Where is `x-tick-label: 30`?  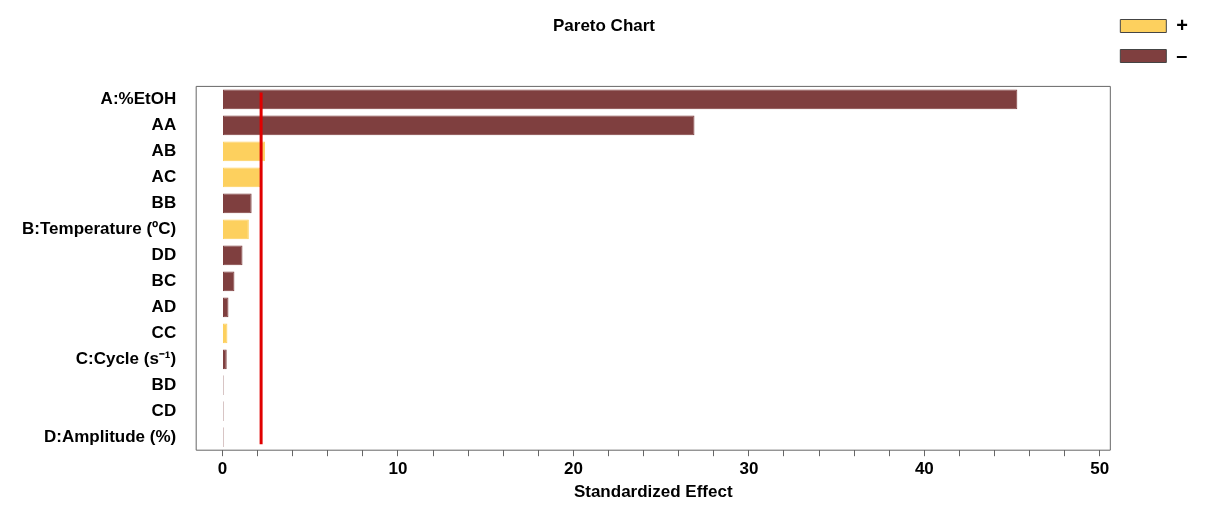
x-tick-label: 30 is located at coordinates (749, 469).